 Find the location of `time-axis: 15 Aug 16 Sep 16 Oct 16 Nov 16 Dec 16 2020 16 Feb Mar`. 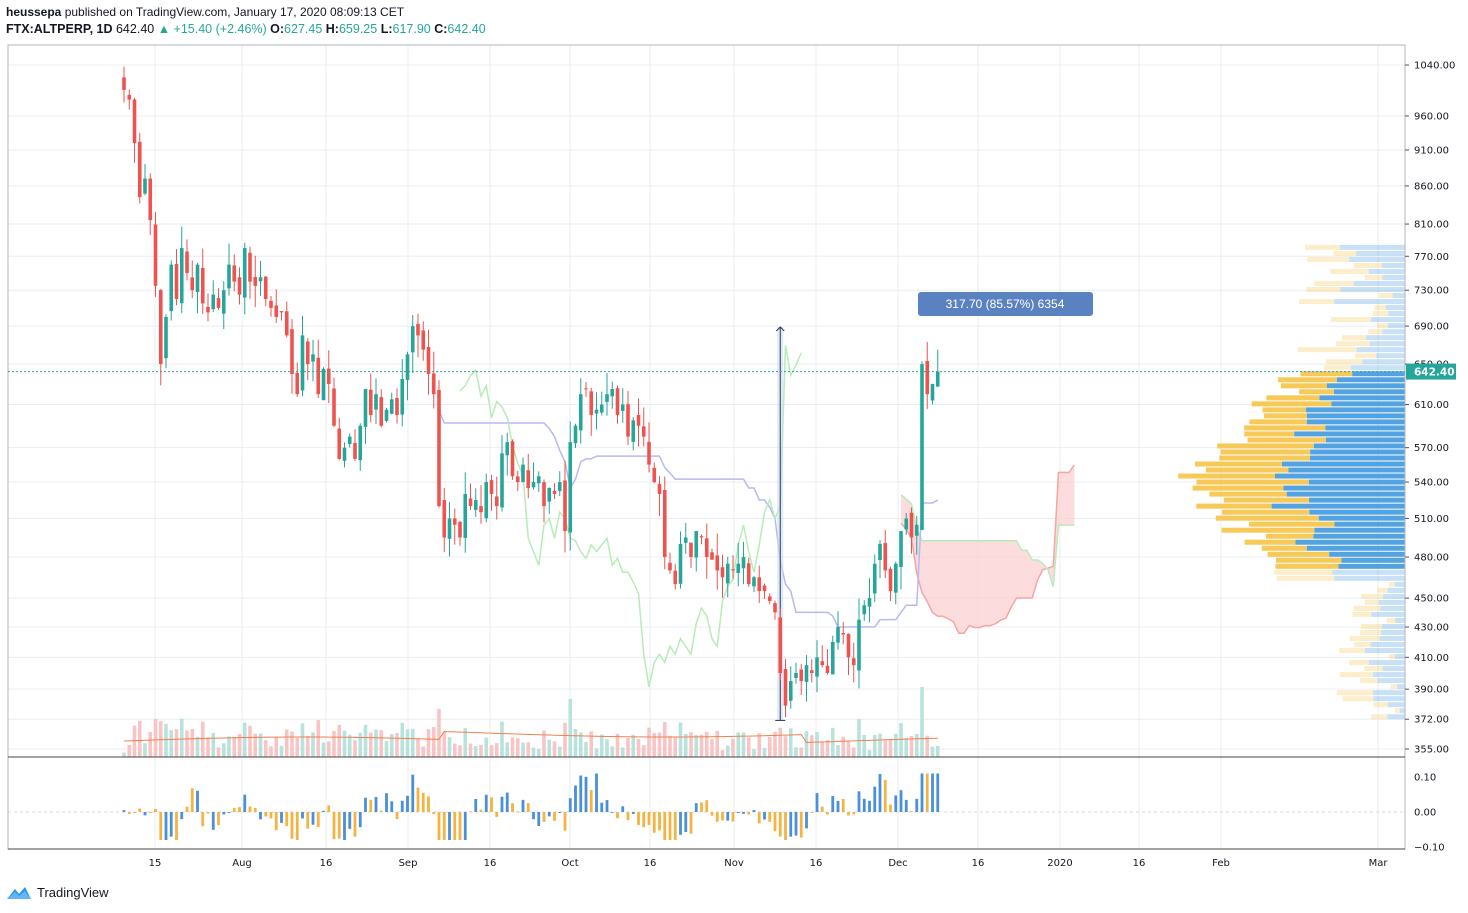

time-axis: 15 Aug 16 Sep 16 Oct 16 Nov 16 Dec 16 2020 16 Feb Mar is located at coordinates (769, 863).